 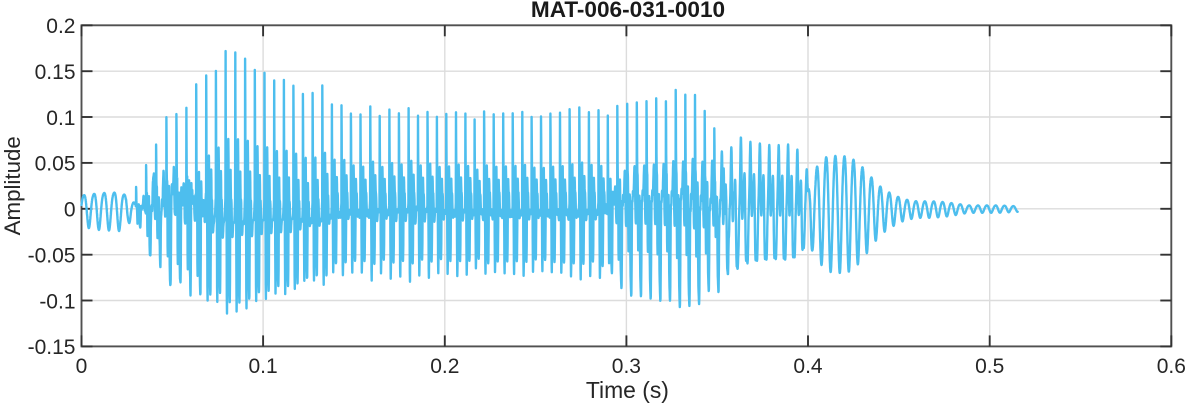 What do you see at coordinates (55, 72) in the screenshot?
I see `svg-text: 0.15` at bounding box center [55, 72].